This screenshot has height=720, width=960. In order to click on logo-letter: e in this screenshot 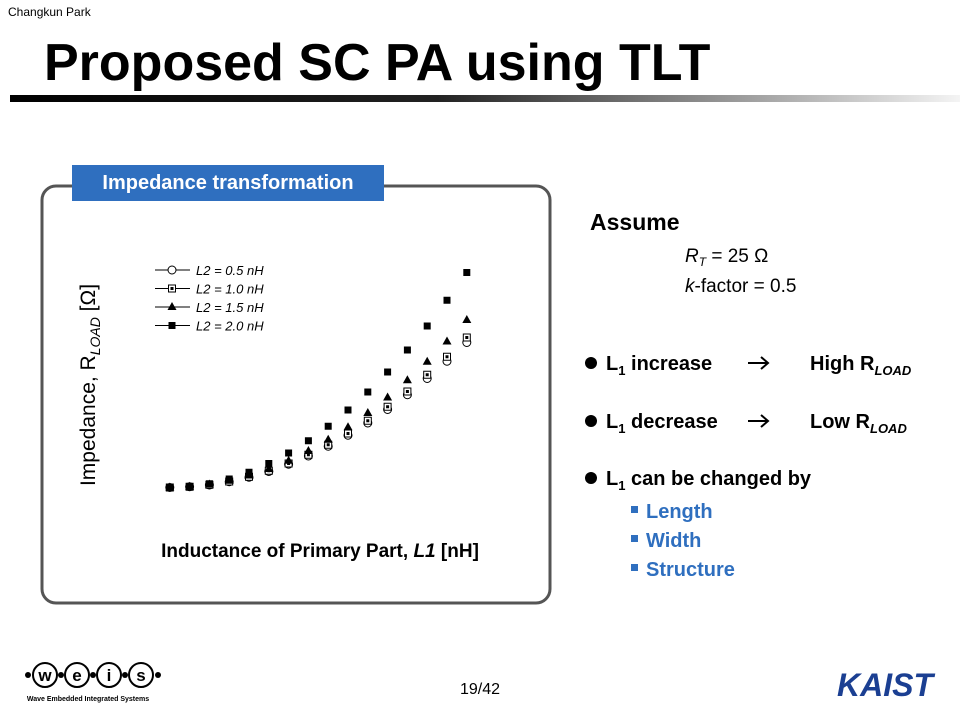, I will do `click(76, 675)`.